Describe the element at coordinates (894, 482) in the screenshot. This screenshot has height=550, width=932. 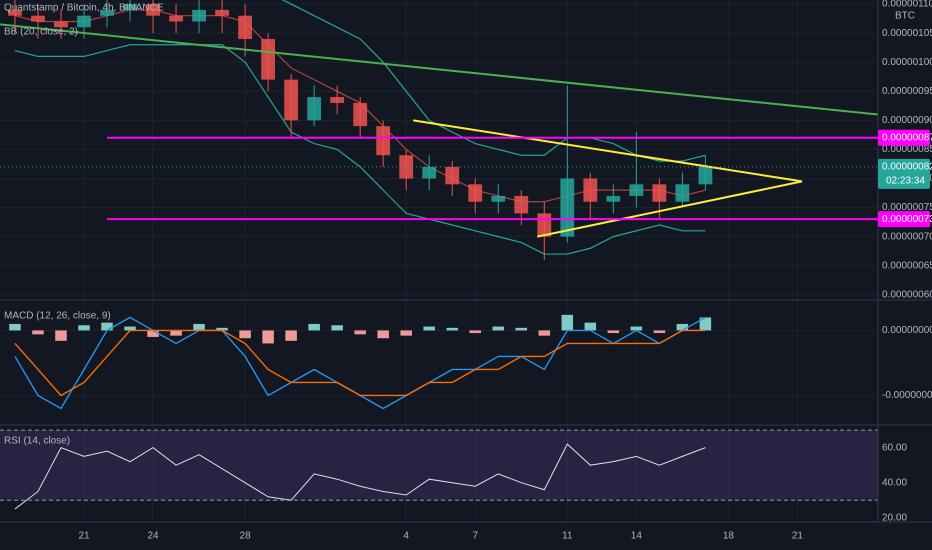
I see `y-tick-label: 40.00` at that location.